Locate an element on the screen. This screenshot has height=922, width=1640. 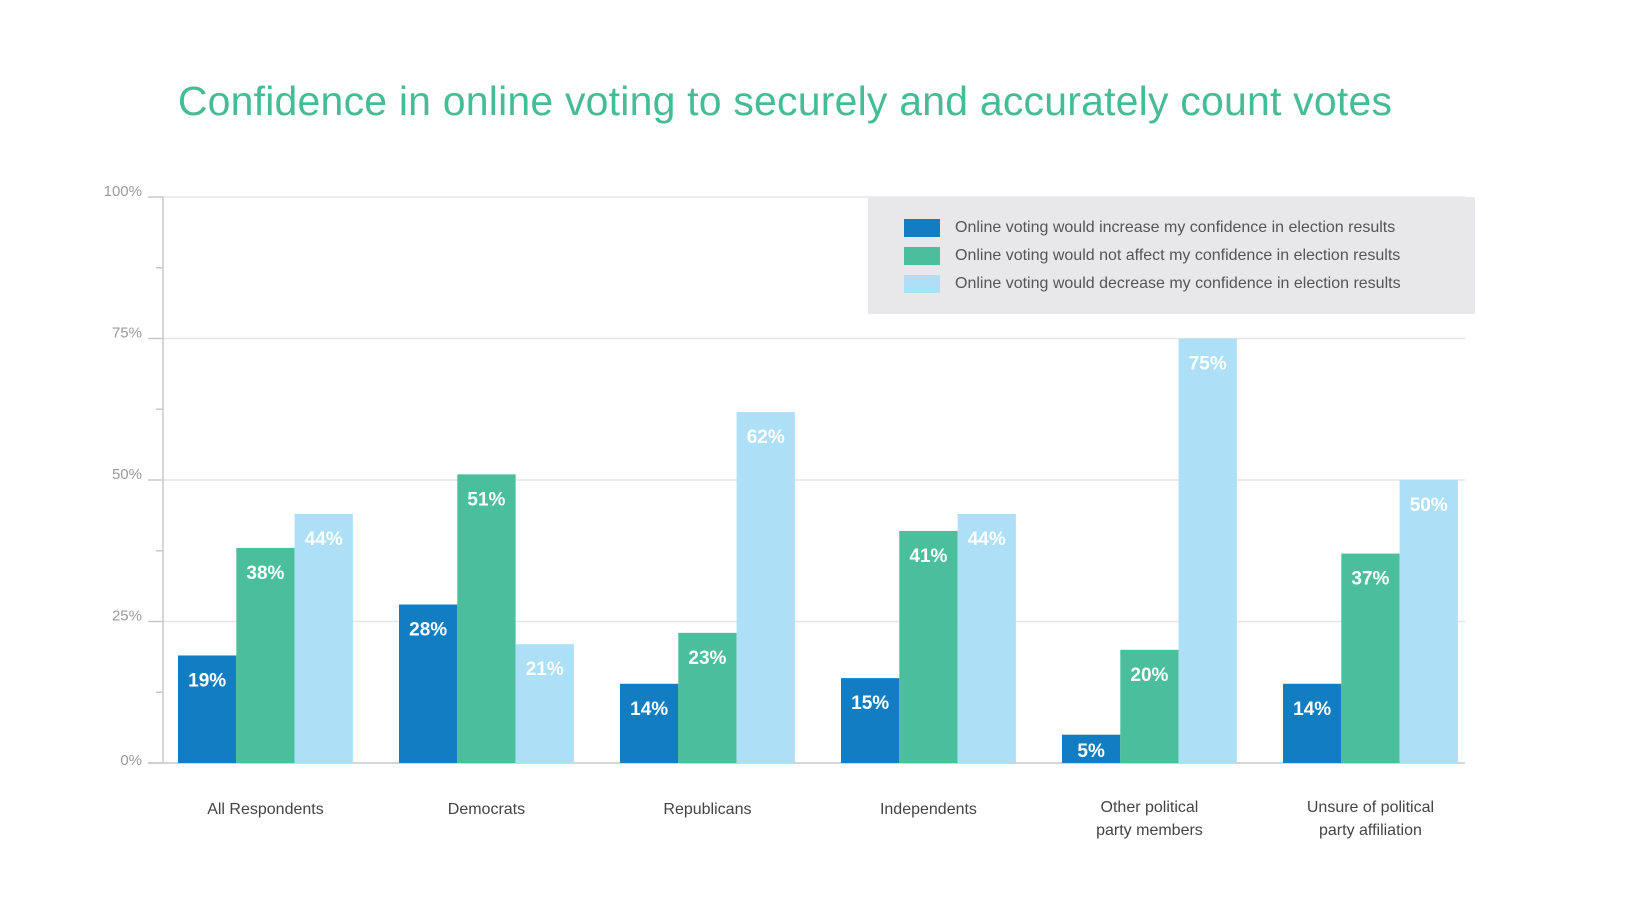
legend-swatch-increase is located at coordinates (922, 228).